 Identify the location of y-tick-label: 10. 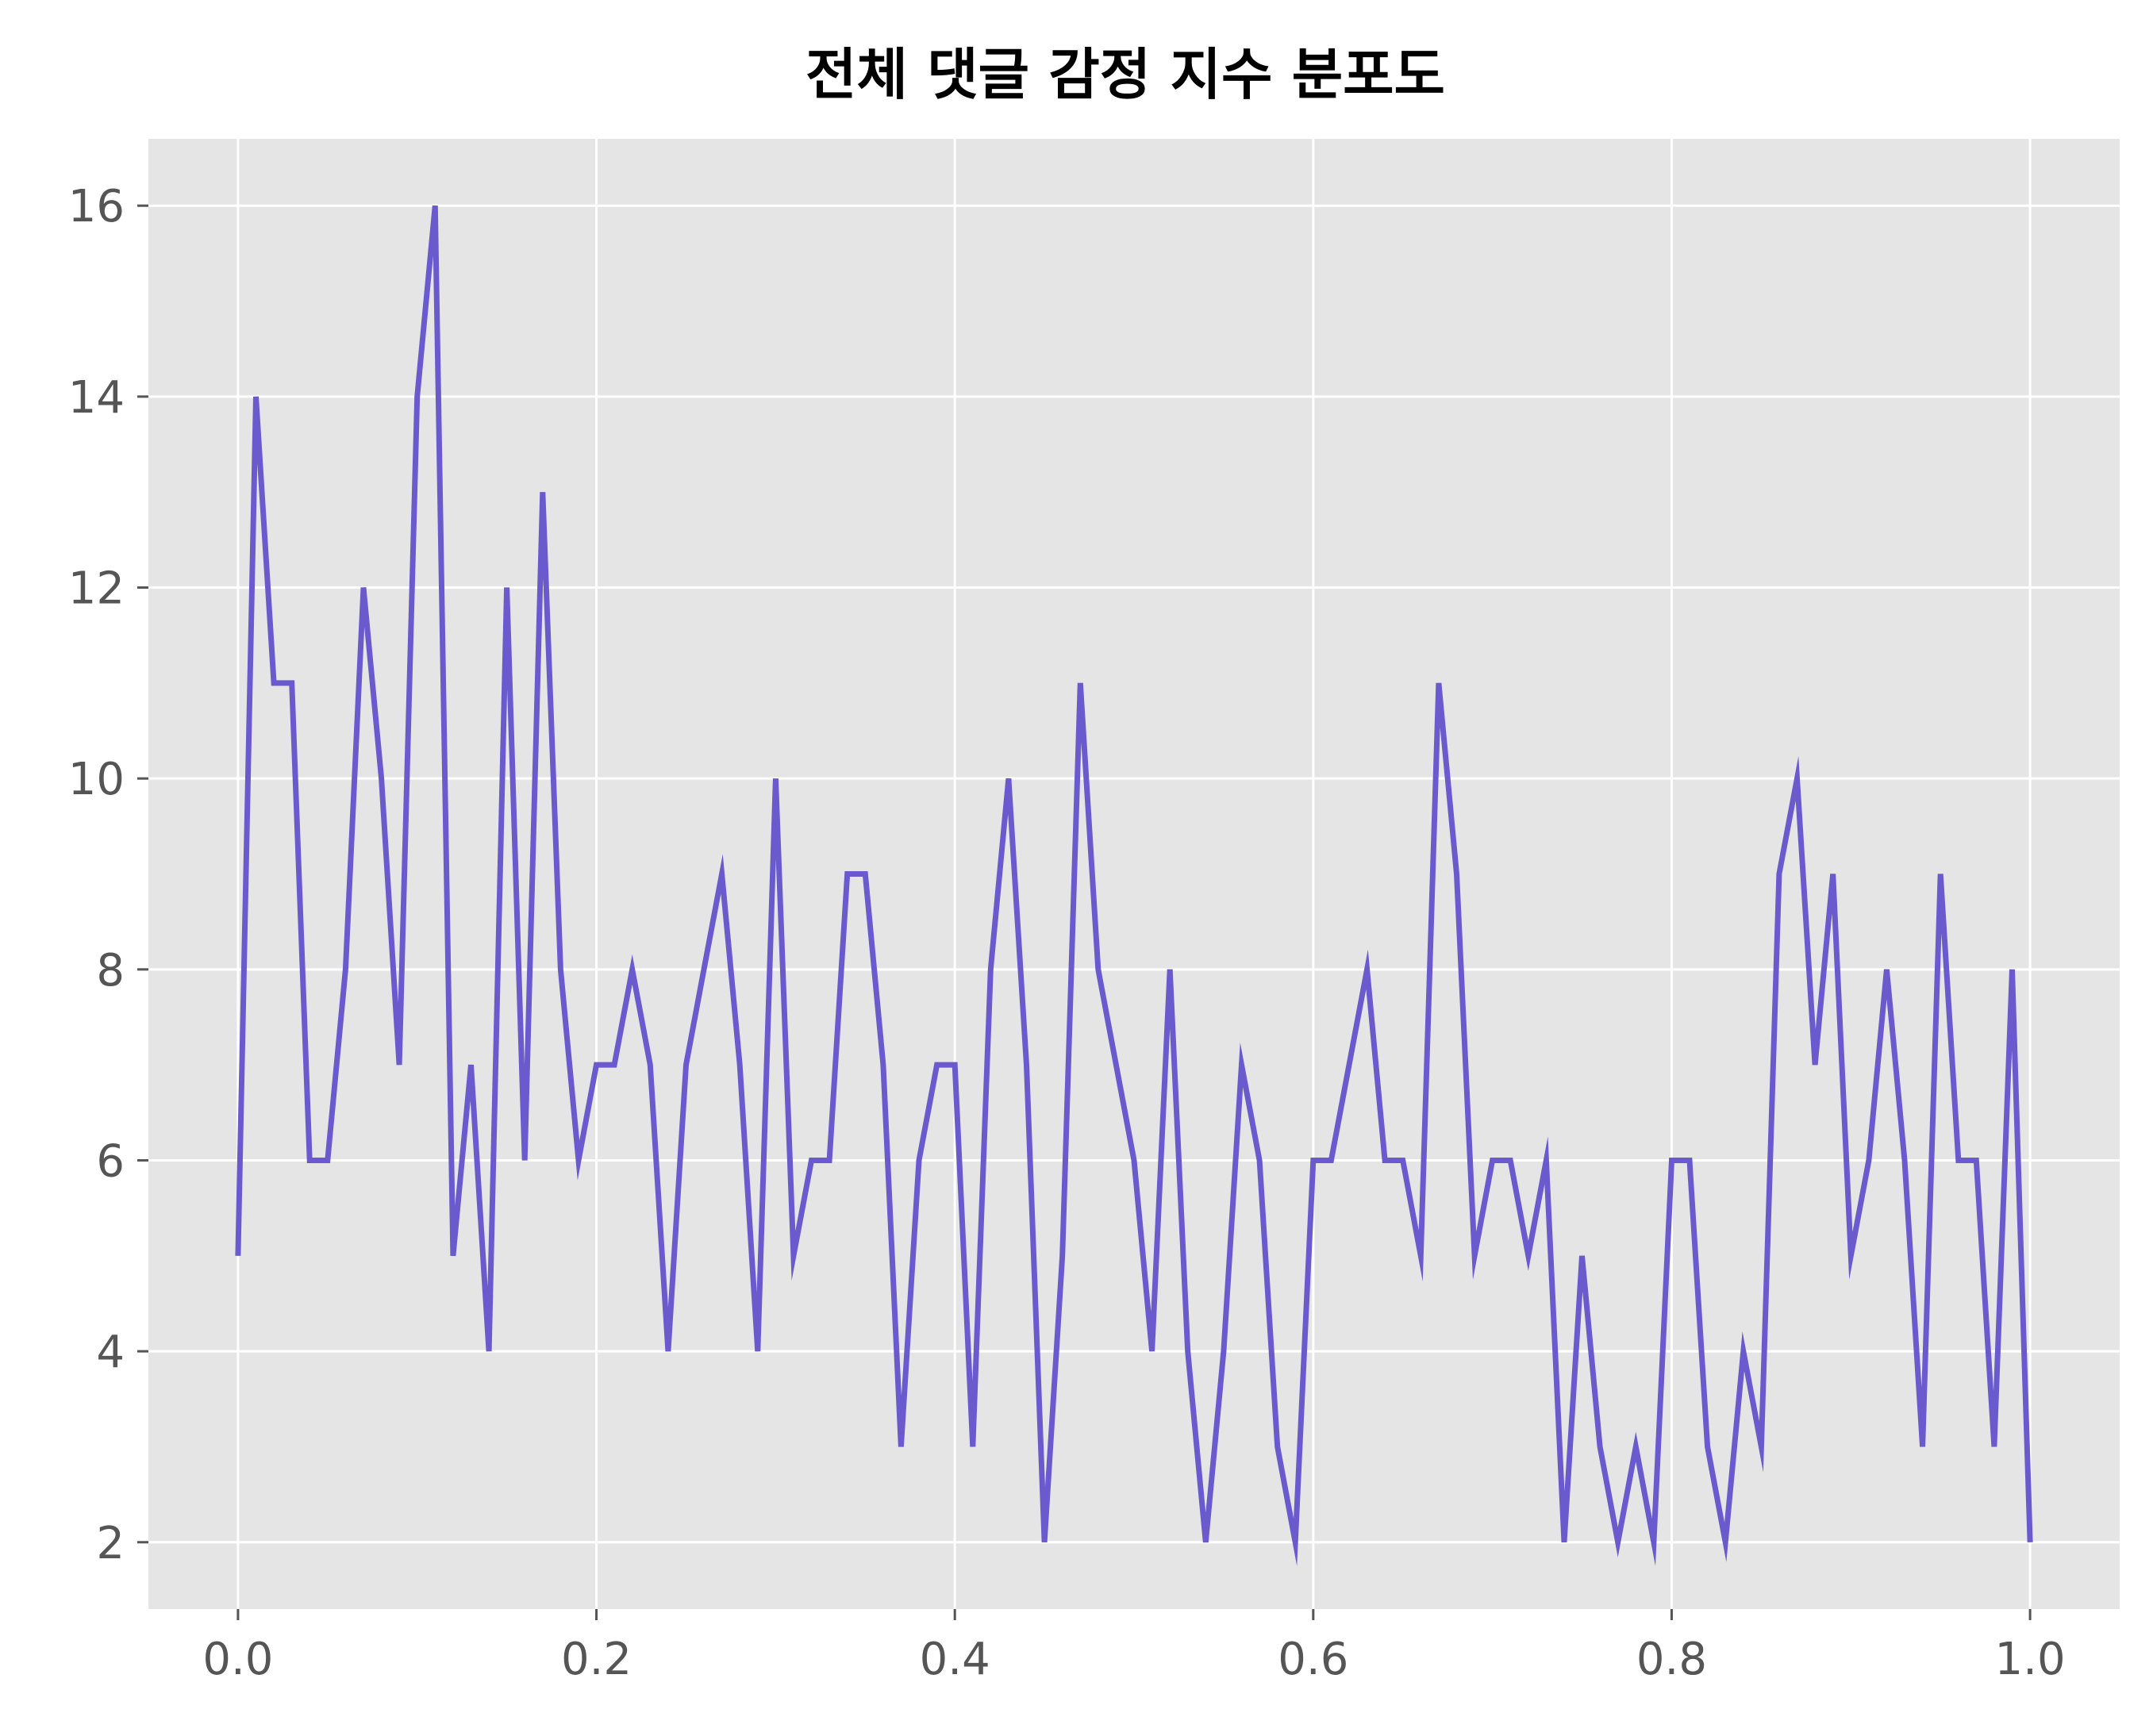
(96, 779).